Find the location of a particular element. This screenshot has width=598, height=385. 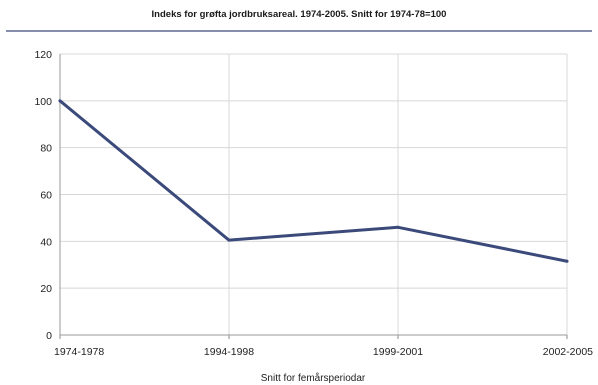

y-tick-label: 60 is located at coordinates (46, 196).